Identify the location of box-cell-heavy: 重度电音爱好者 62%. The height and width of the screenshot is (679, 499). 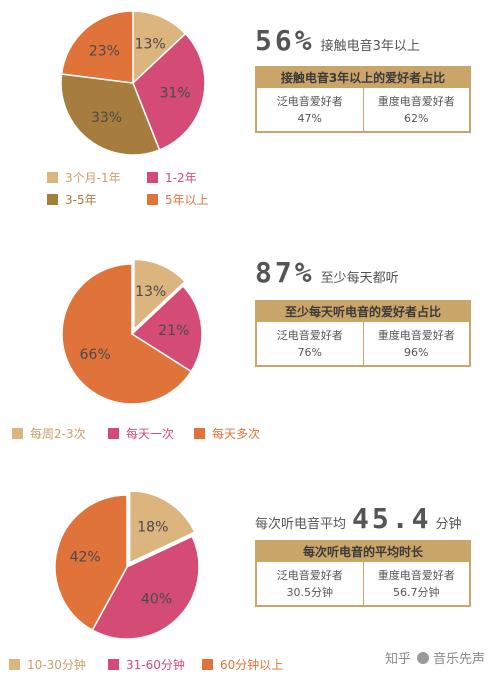
(416, 109).